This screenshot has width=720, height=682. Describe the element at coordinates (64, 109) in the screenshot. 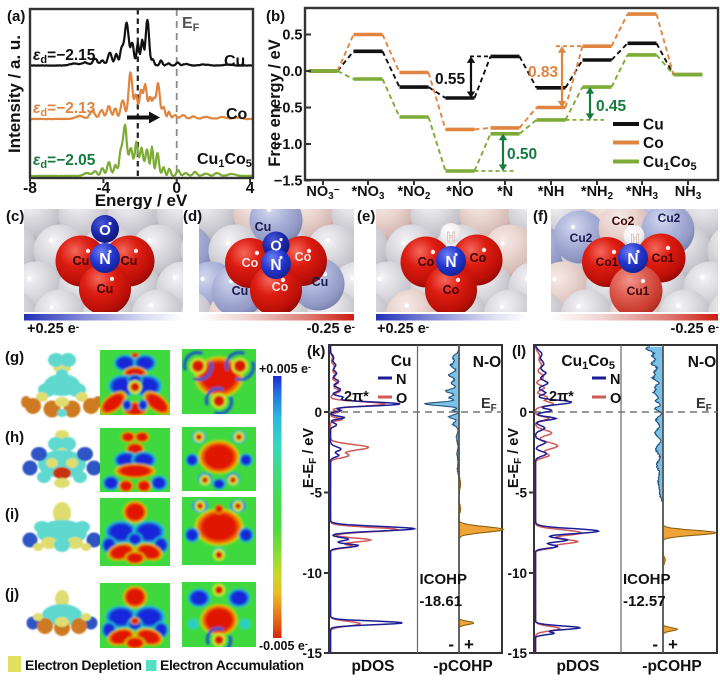

I see `svg-text: εd=−2.13` at that location.